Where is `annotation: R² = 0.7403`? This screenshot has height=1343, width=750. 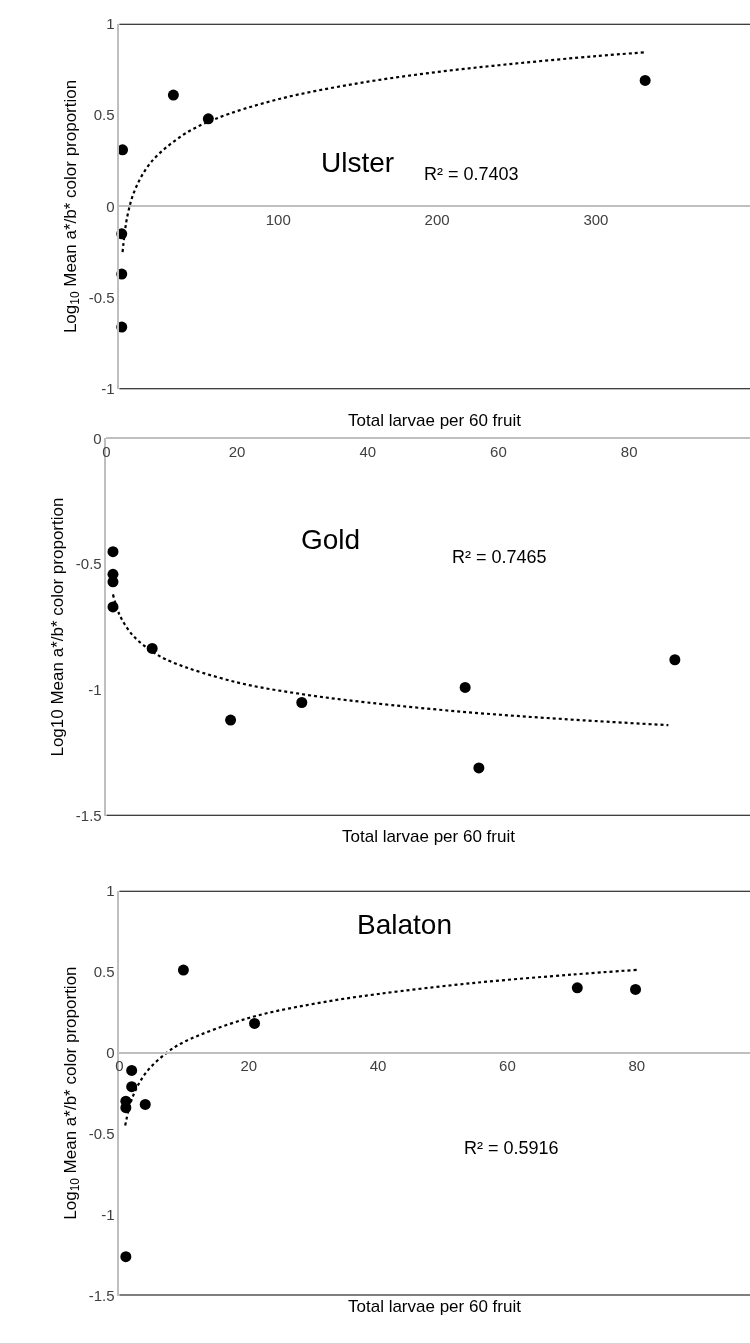
annotation: R² = 0.7403 is located at coordinates (471, 174).